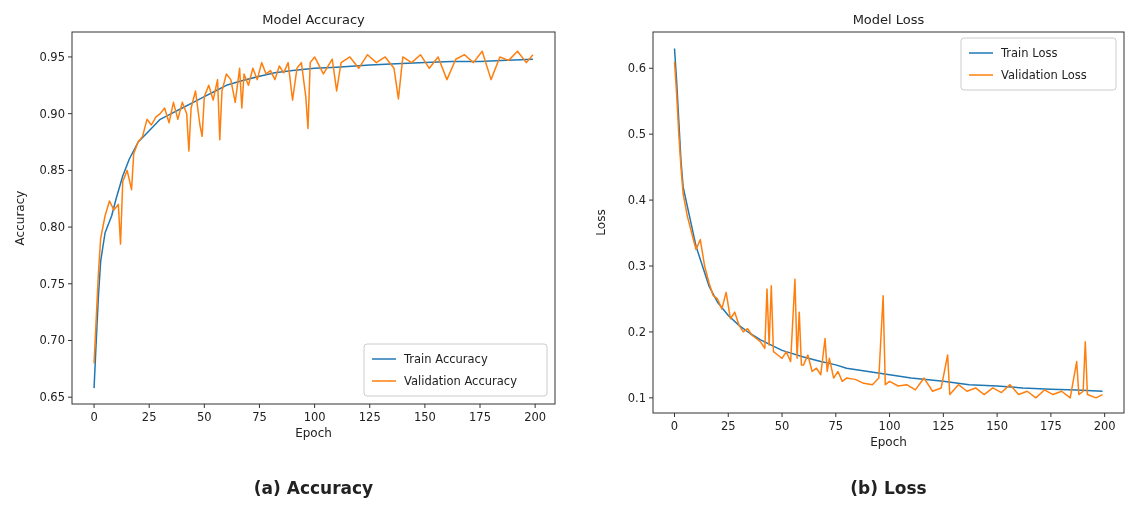 This screenshot has height=506, width=1131. I want to click on y-tick-label: 0.1, so click(636, 397).